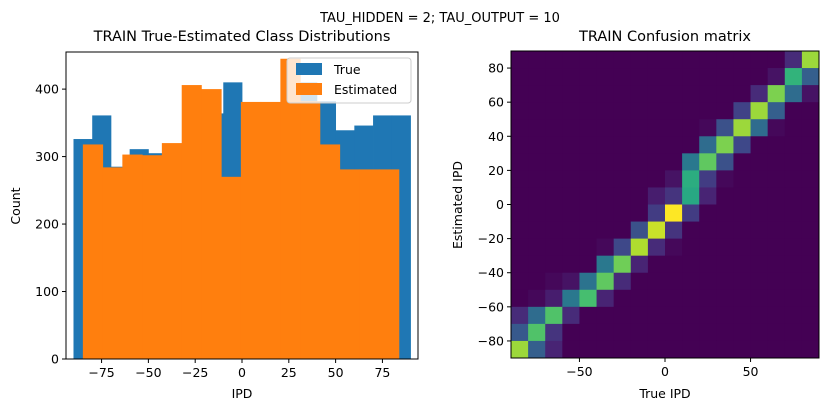  What do you see at coordinates (662, 368) in the screenshot?
I see `confusion-x-axis: −50 0 50` at bounding box center [662, 368].